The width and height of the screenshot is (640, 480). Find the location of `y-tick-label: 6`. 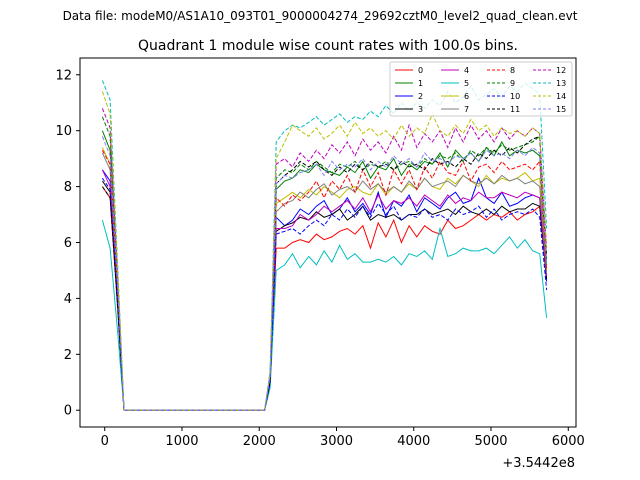

y-tick-label: 6 is located at coordinates (68, 243).